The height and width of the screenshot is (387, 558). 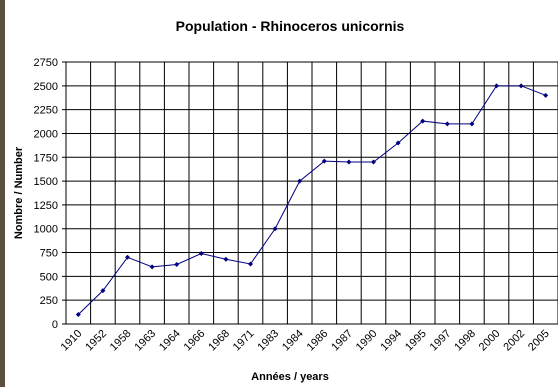 I want to click on y-tick-label: 500, so click(x=49, y=277).